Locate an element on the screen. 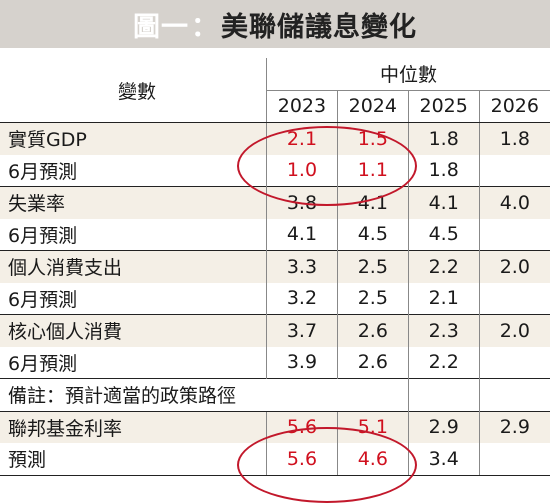  policy-note: 備註：預計適當的政策路徑 is located at coordinates (204, 394).